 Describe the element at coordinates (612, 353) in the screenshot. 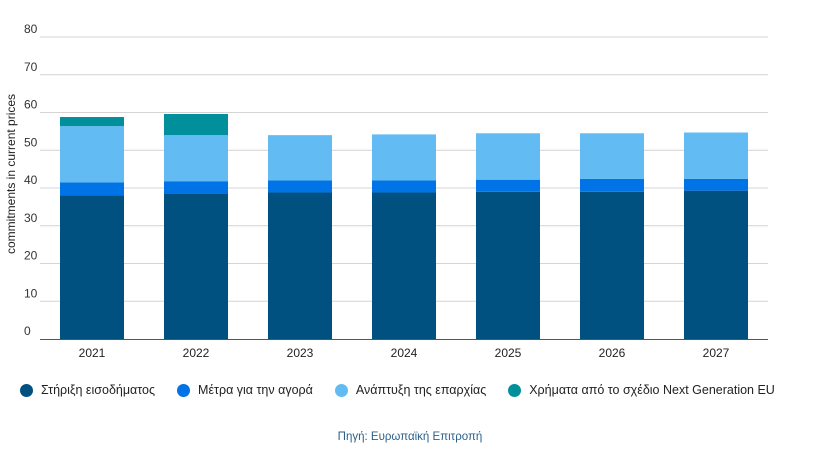

I see `x-tick-label: 2026` at that location.